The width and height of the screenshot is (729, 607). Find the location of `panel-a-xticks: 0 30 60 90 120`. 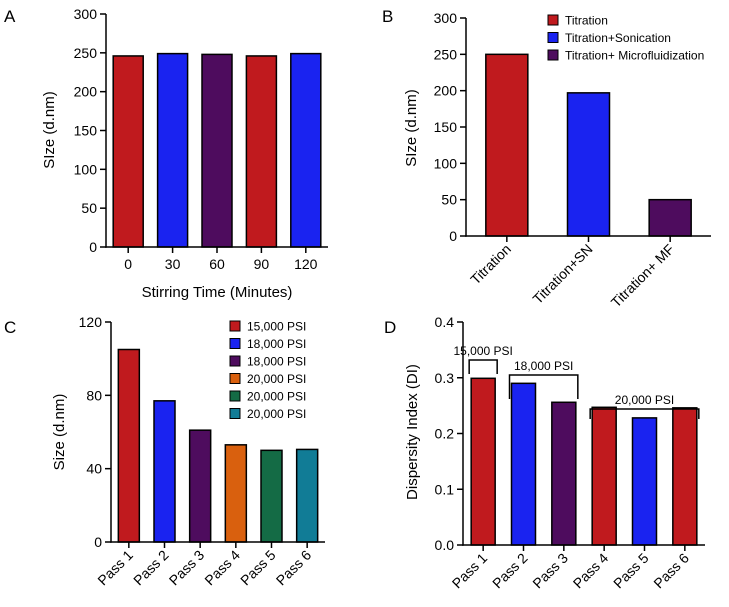

panel-a-xticks: 0 30 60 90 120 is located at coordinates (221, 259).